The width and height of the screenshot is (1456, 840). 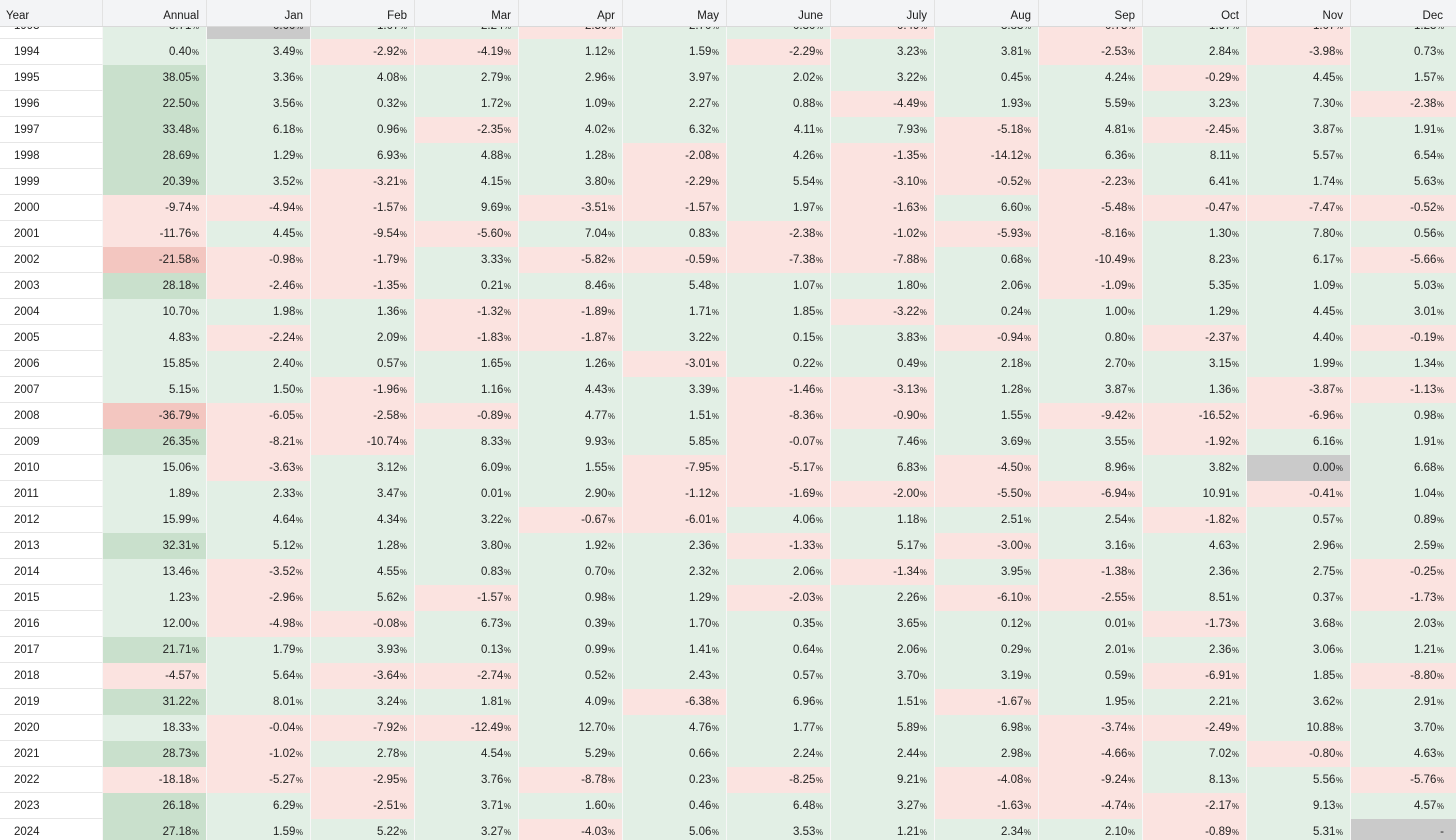 What do you see at coordinates (284, 832) in the screenshot?
I see `return-value: 1.59` at bounding box center [284, 832].